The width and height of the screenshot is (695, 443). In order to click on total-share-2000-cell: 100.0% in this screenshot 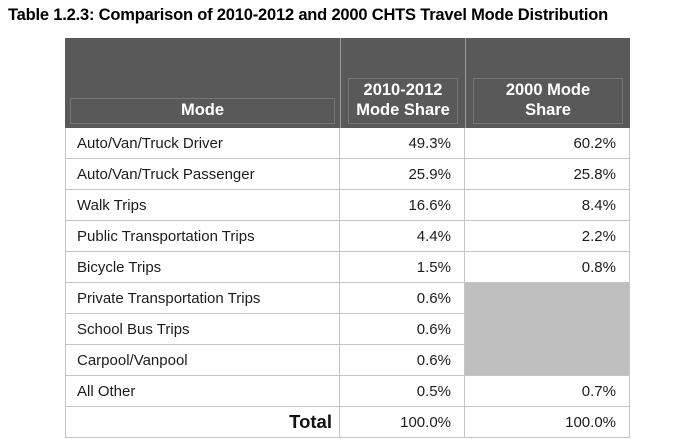, I will do `click(547, 422)`.